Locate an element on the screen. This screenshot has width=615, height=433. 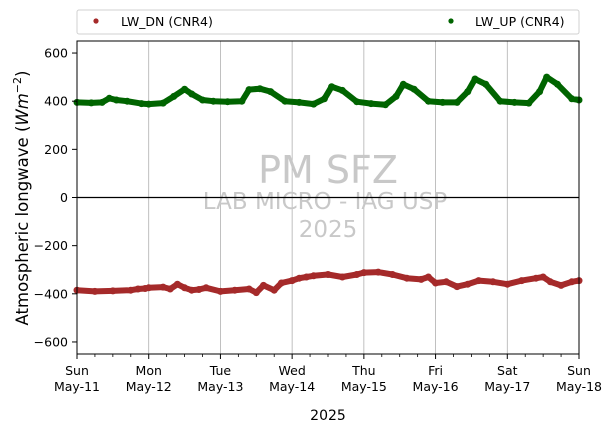
x-tick-label-date: May-14 is located at coordinates (292, 386).